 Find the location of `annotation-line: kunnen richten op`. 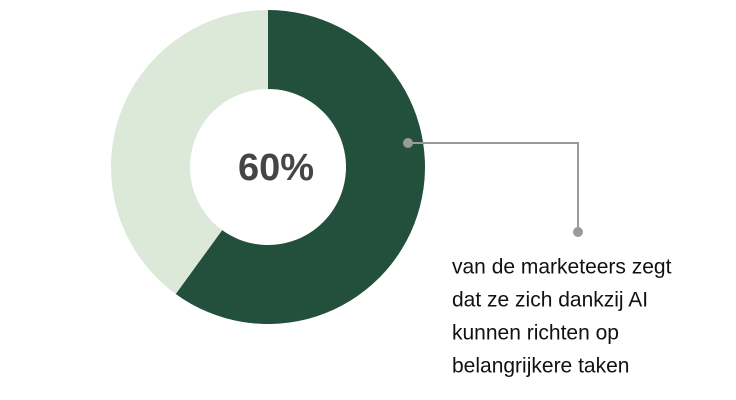

annotation-line: kunnen richten op is located at coordinates (535, 333).